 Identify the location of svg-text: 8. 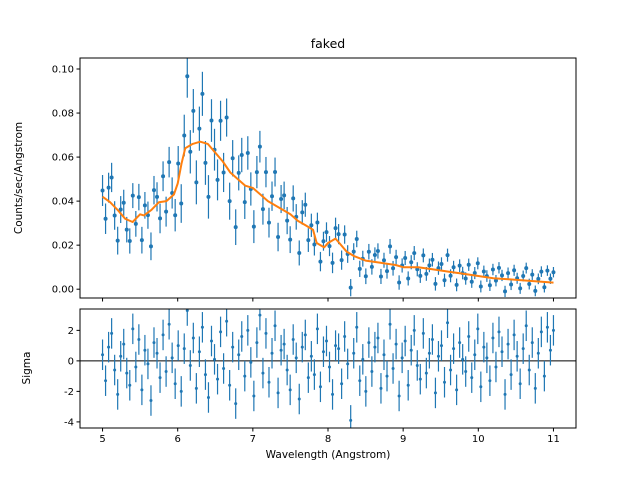
(328, 439).